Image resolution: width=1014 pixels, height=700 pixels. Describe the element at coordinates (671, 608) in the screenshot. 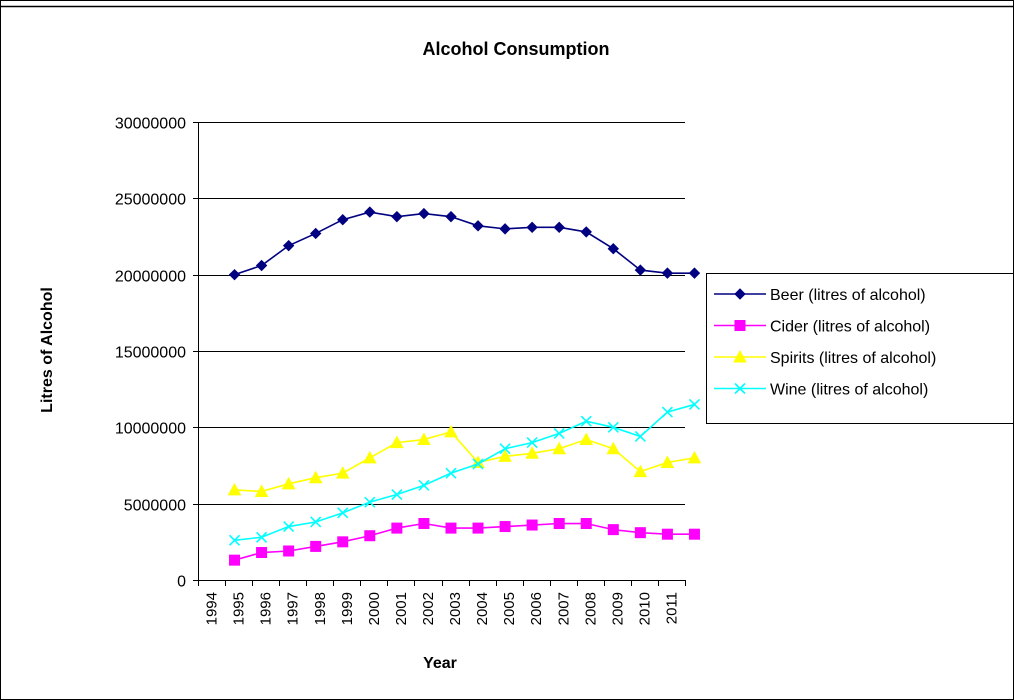

I see `x-tick-label: 2011` at that location.